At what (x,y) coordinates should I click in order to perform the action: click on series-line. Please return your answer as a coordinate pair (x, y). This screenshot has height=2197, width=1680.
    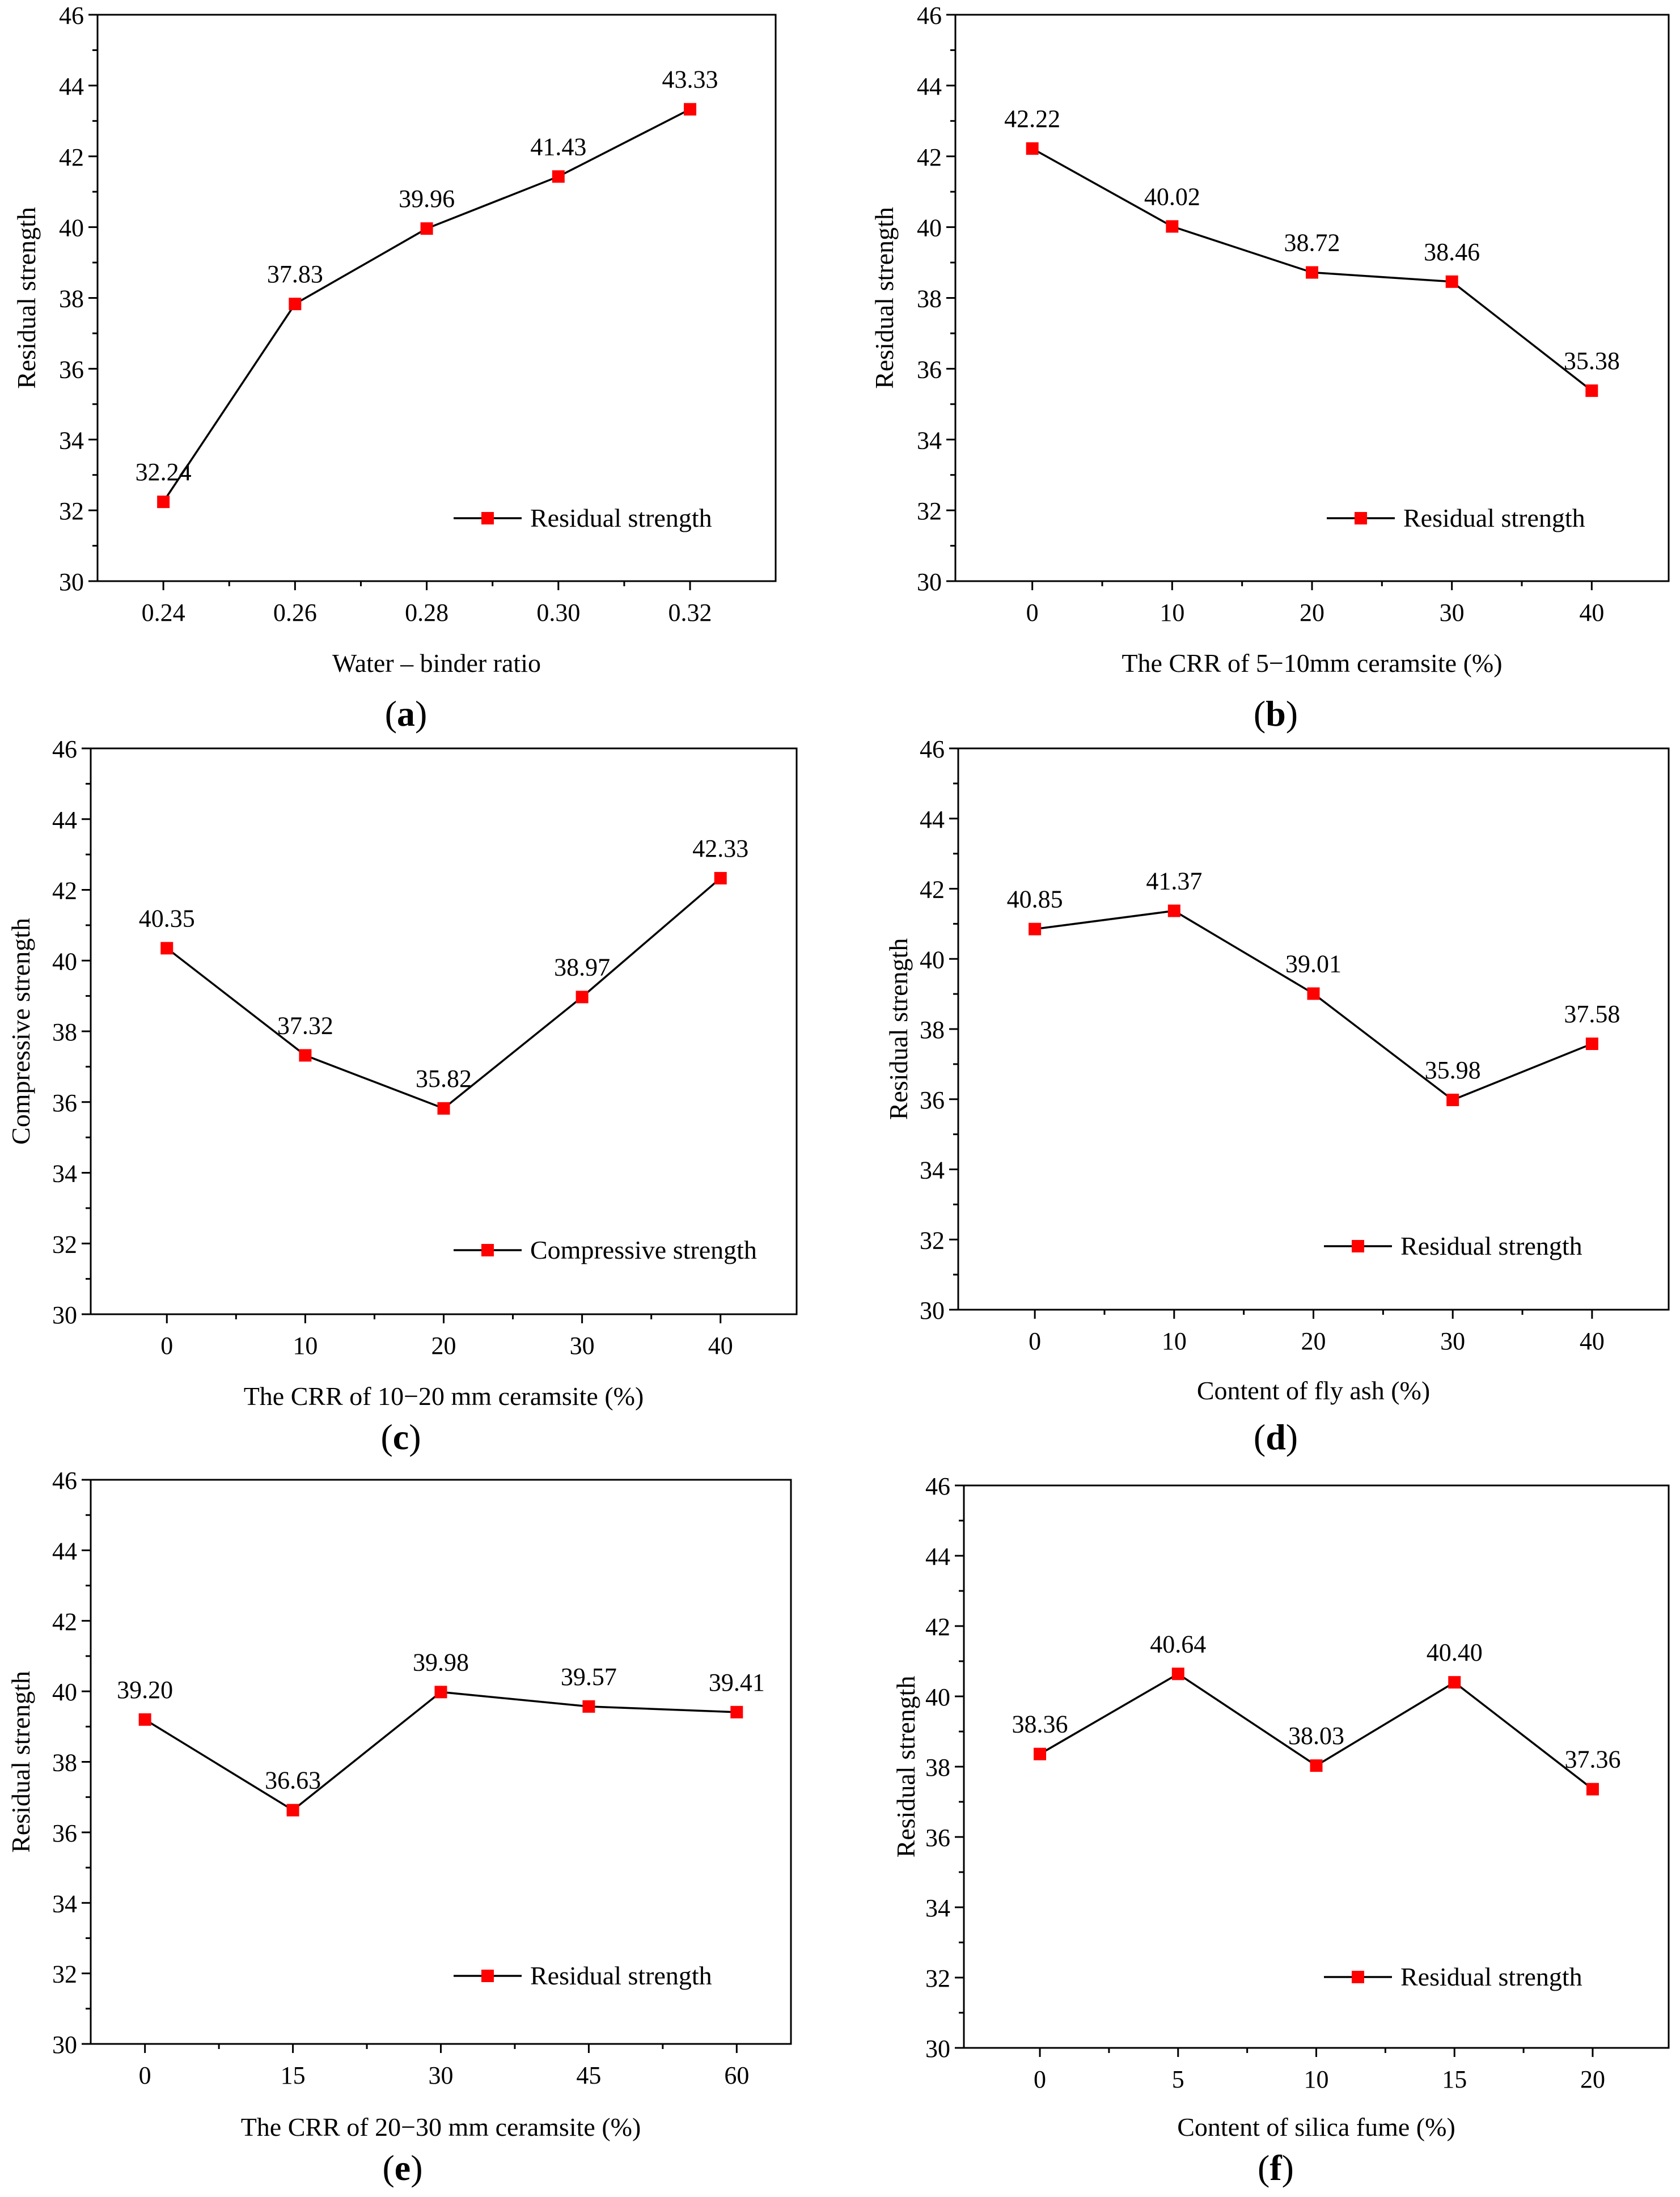
    Looking at the image, I should click on (1313, 1005).